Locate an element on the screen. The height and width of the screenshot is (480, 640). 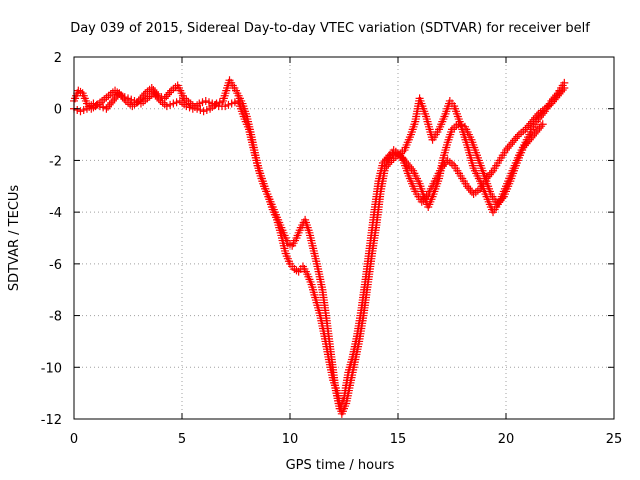
y-tick-label: -6 is located at coordinates (55, 265).